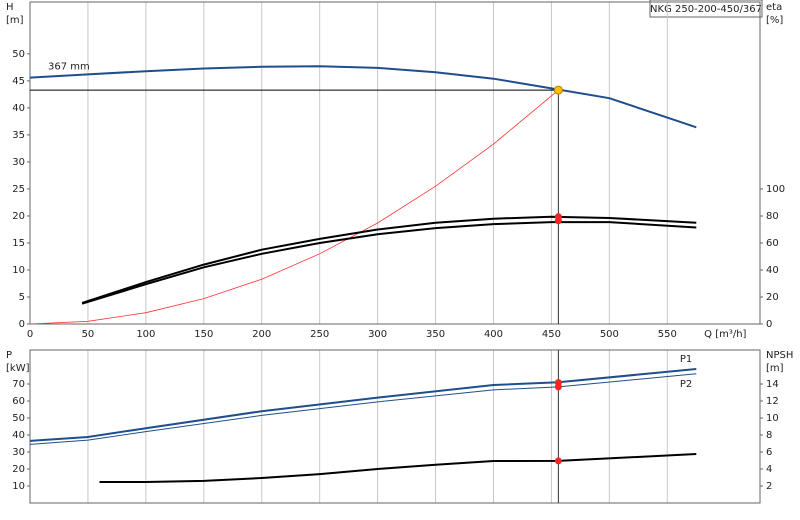 Image resolution: width=800 pixels, height=520 pixels. I want to click on duty-npsh-point, so click(558, 461).